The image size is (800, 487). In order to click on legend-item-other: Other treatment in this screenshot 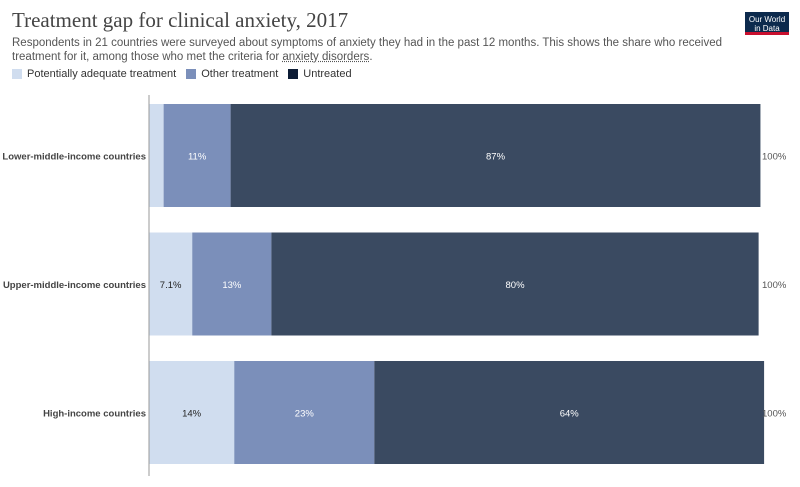, I will do `click(232, 74)`.